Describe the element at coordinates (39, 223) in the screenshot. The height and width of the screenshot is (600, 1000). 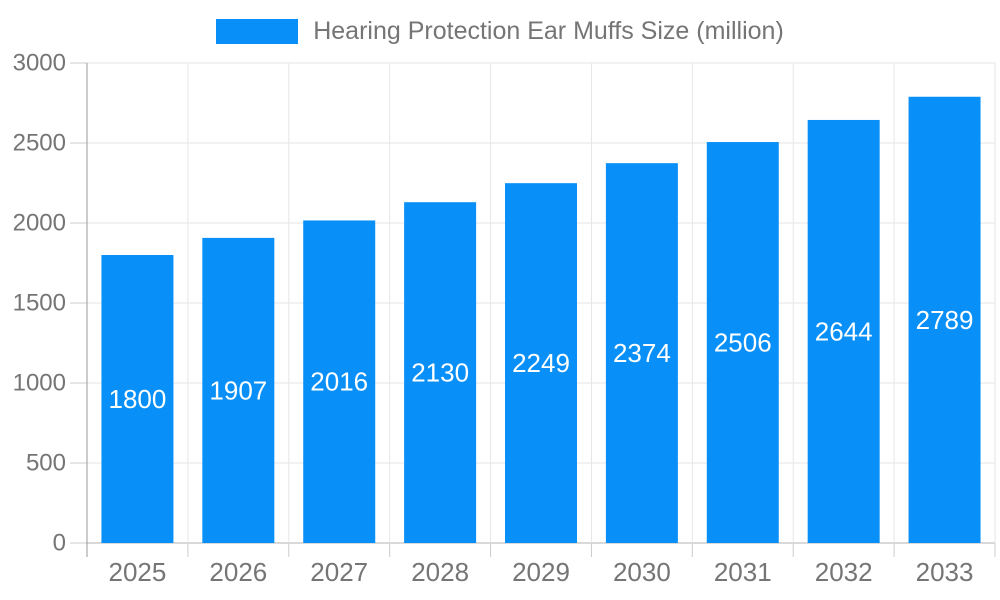
I see `y-tick-label: 2000` at that location.